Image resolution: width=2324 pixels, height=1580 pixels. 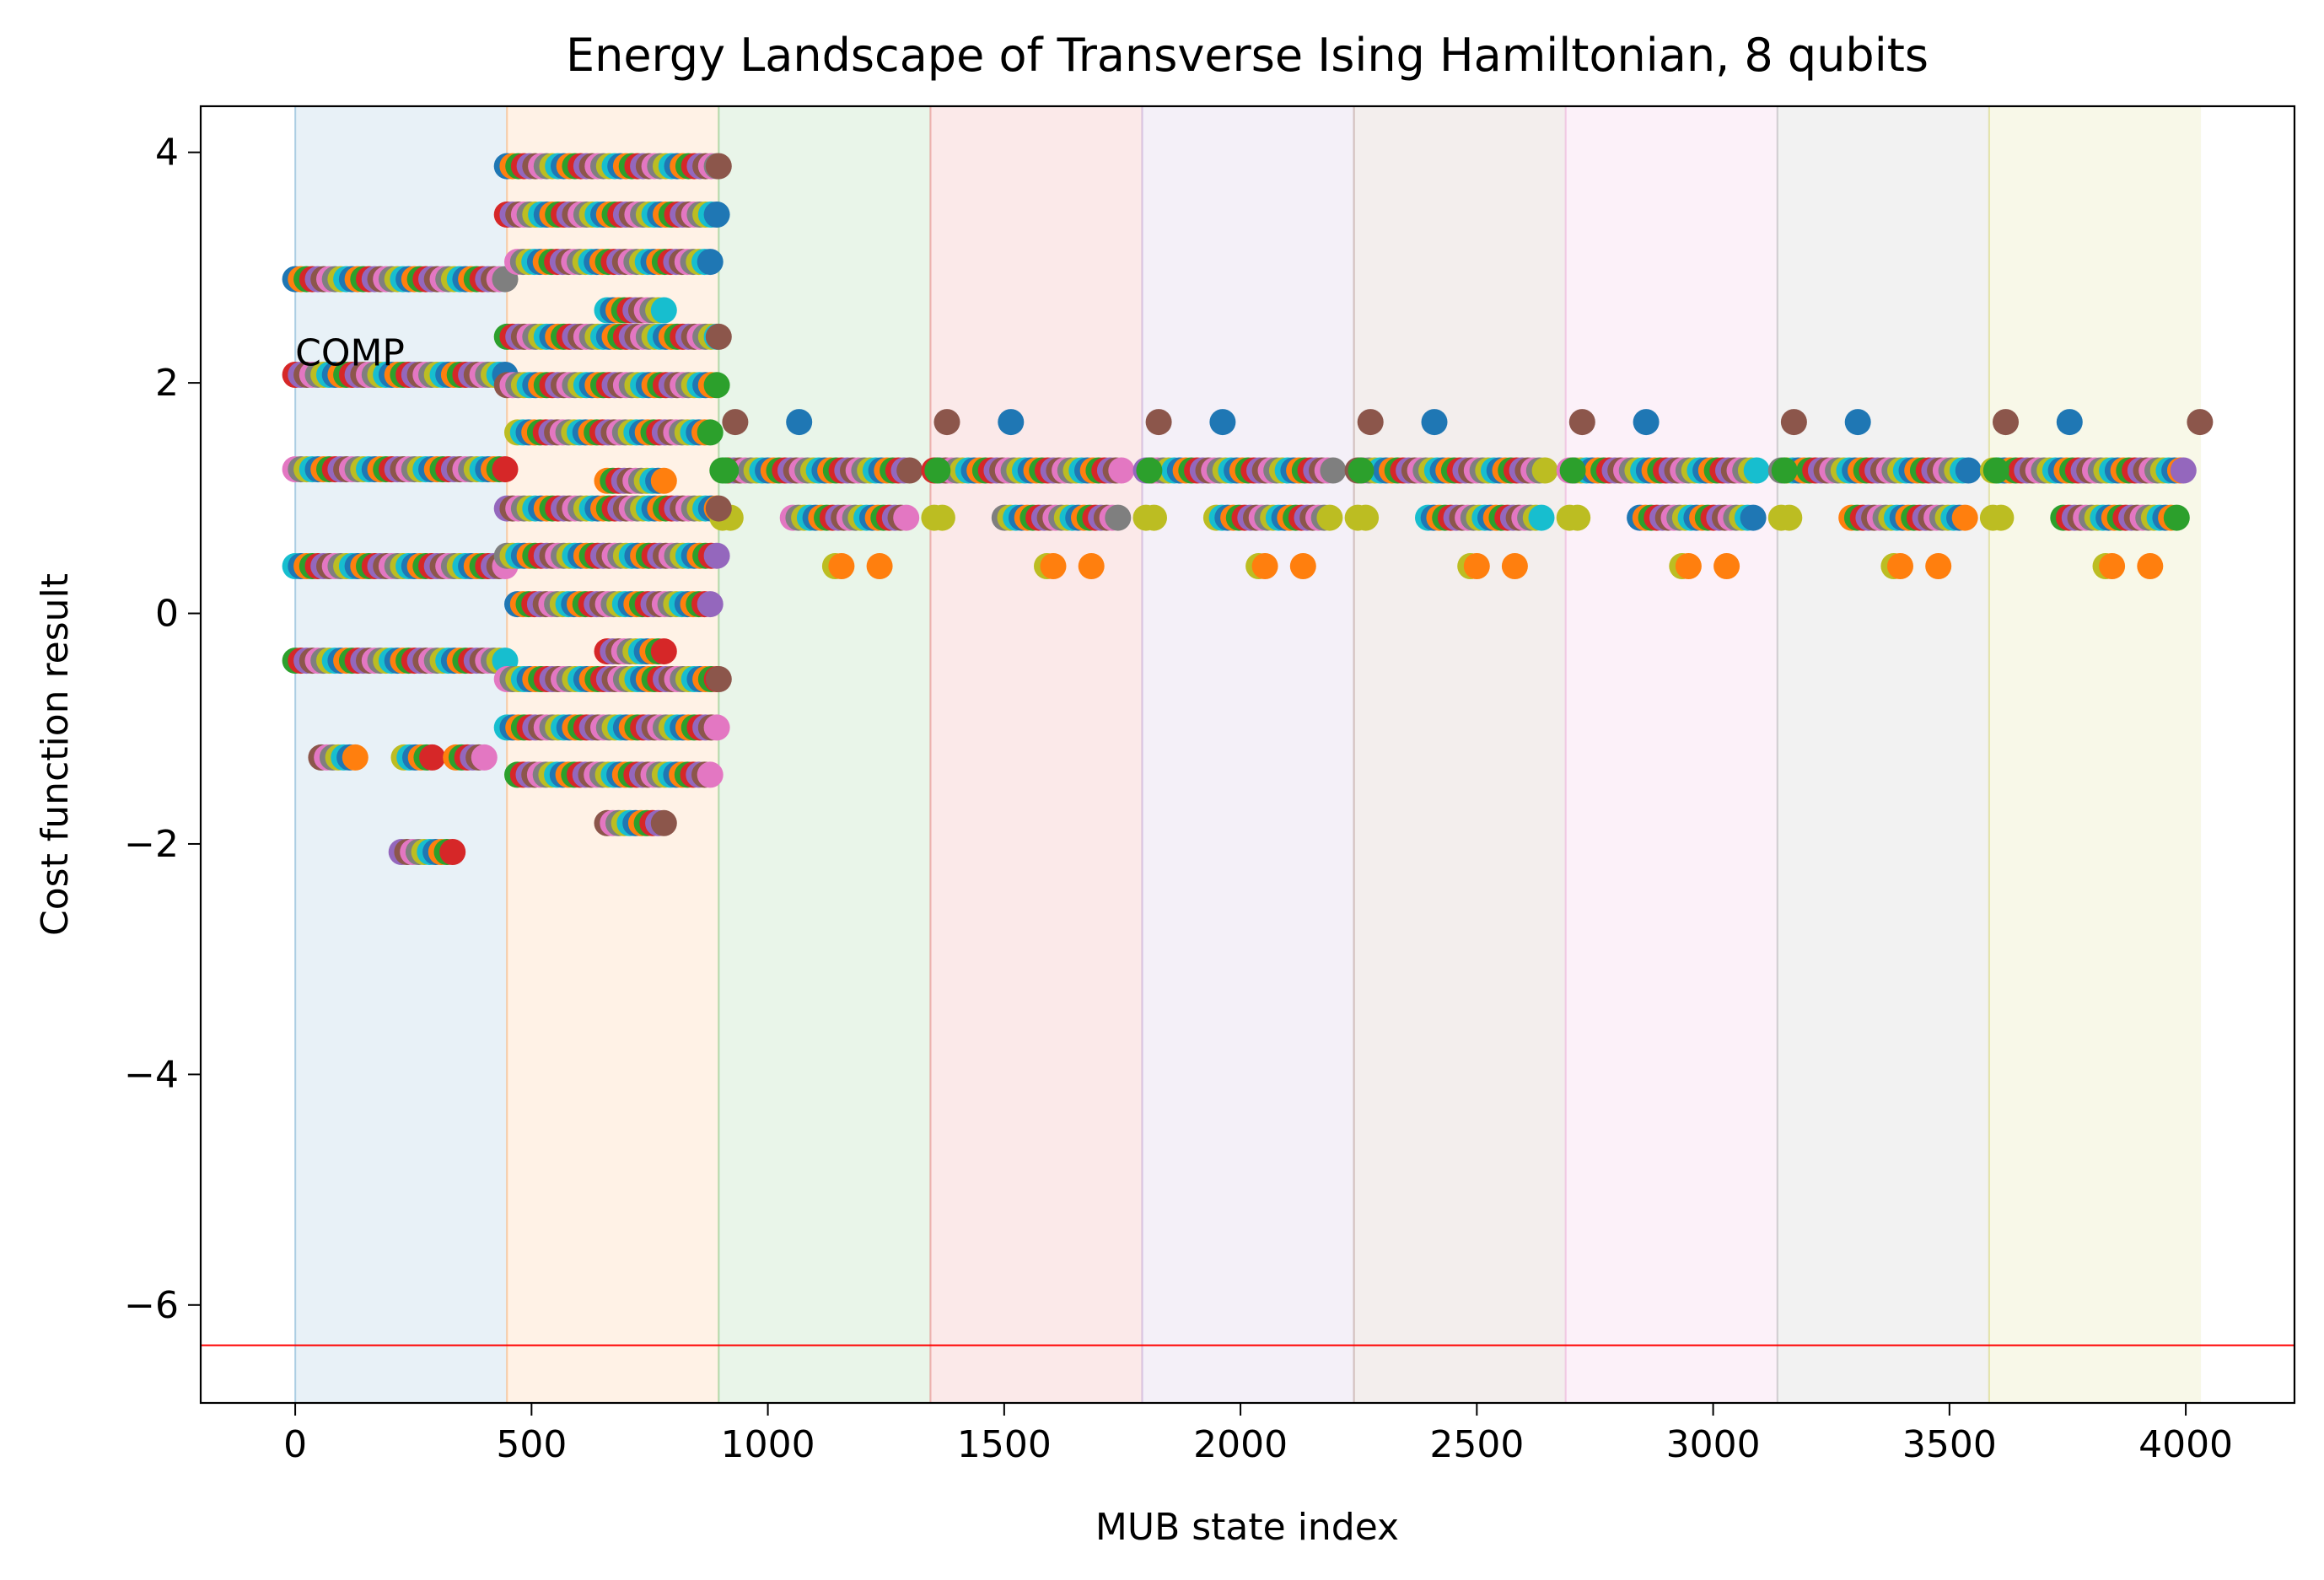 What do you see at coordinates (167, 383) in the screenshot?
I see `y-tick-label: 2` at bounding box center [167, 383].